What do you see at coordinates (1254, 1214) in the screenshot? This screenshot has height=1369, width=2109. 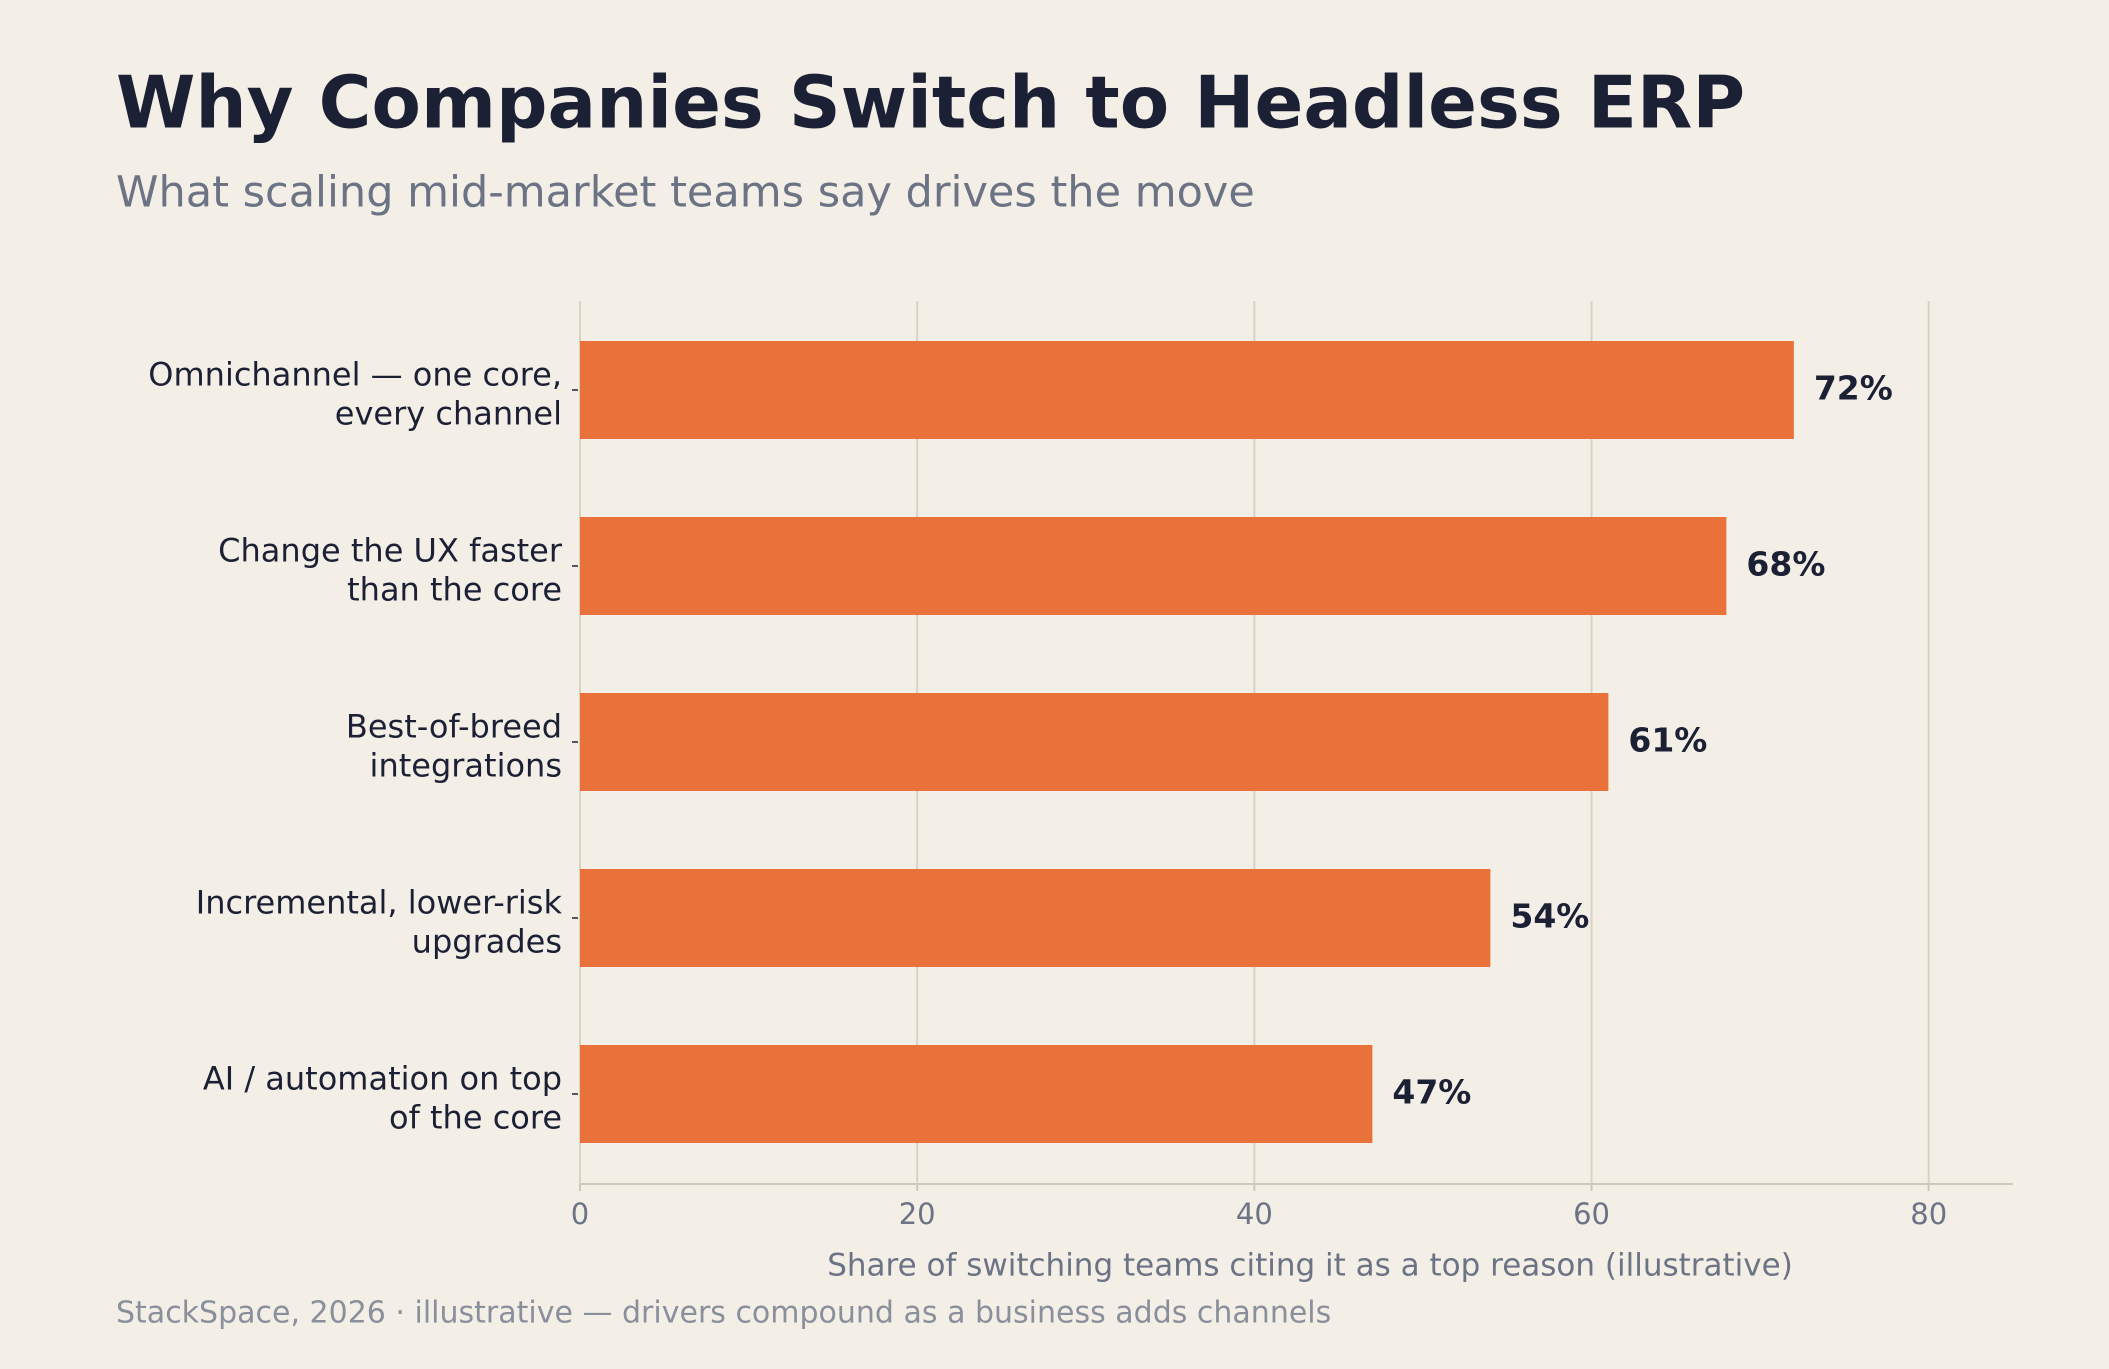 I see `x-tick-label: 40` at bounding box center [1254, 1214].